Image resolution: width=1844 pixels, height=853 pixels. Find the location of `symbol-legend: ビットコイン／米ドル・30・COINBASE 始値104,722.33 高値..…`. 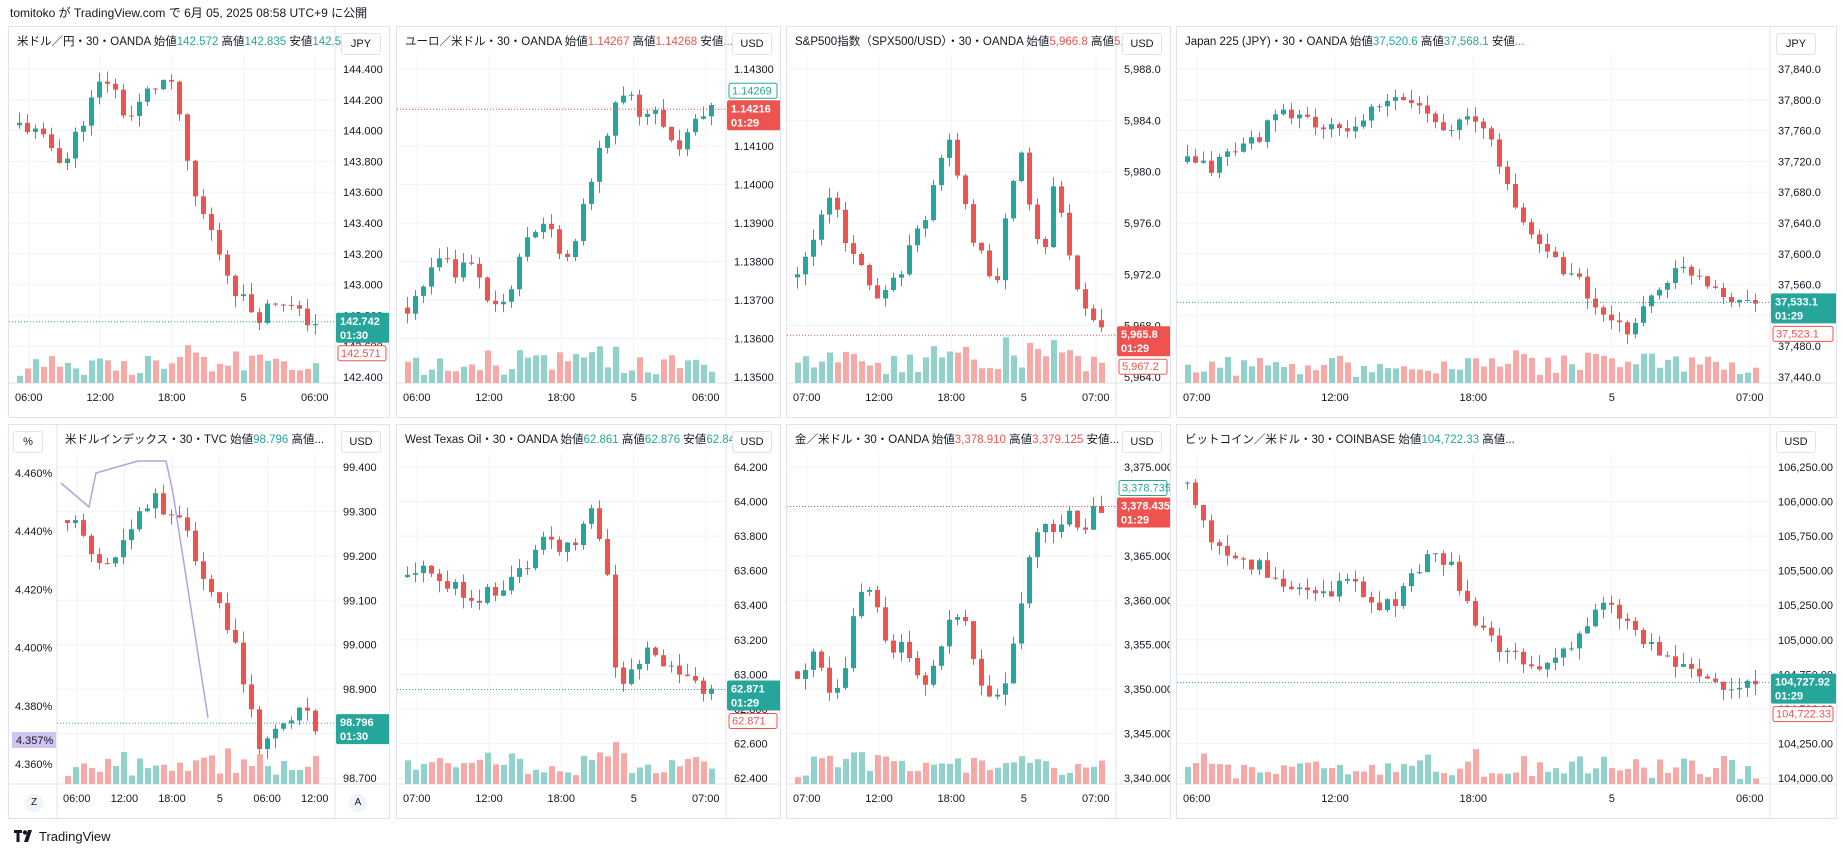

symbol-legend: ビットコイン／米ドル・30・COINBASE 始値104,722.33 高値..… is located at coordinates (1350, 439).